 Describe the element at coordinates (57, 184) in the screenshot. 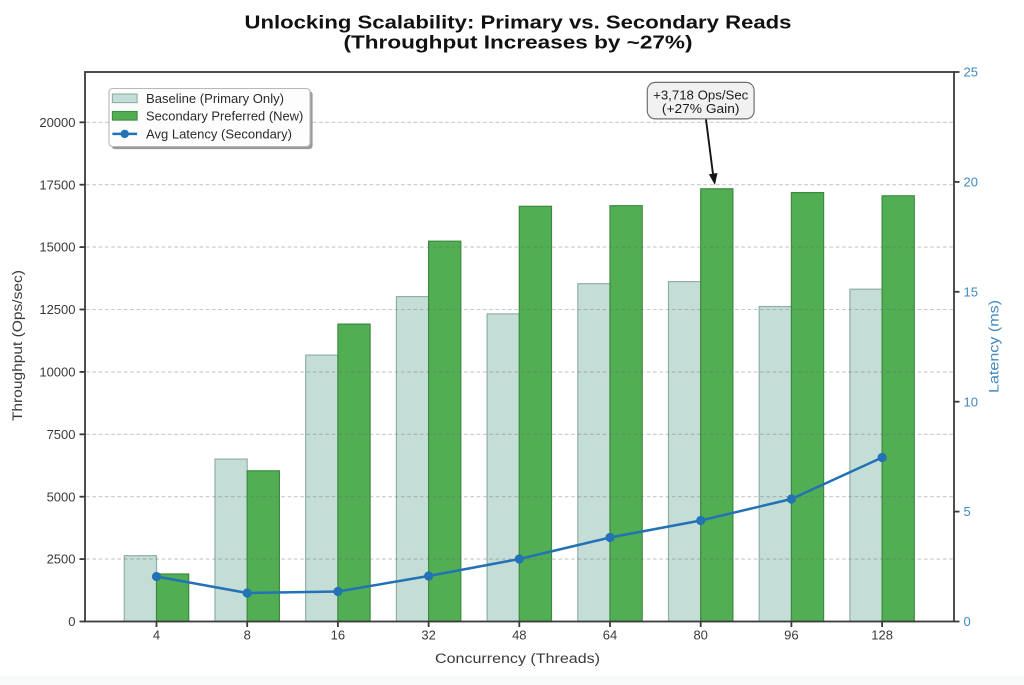

I see `svg-text: 17500` at that location.